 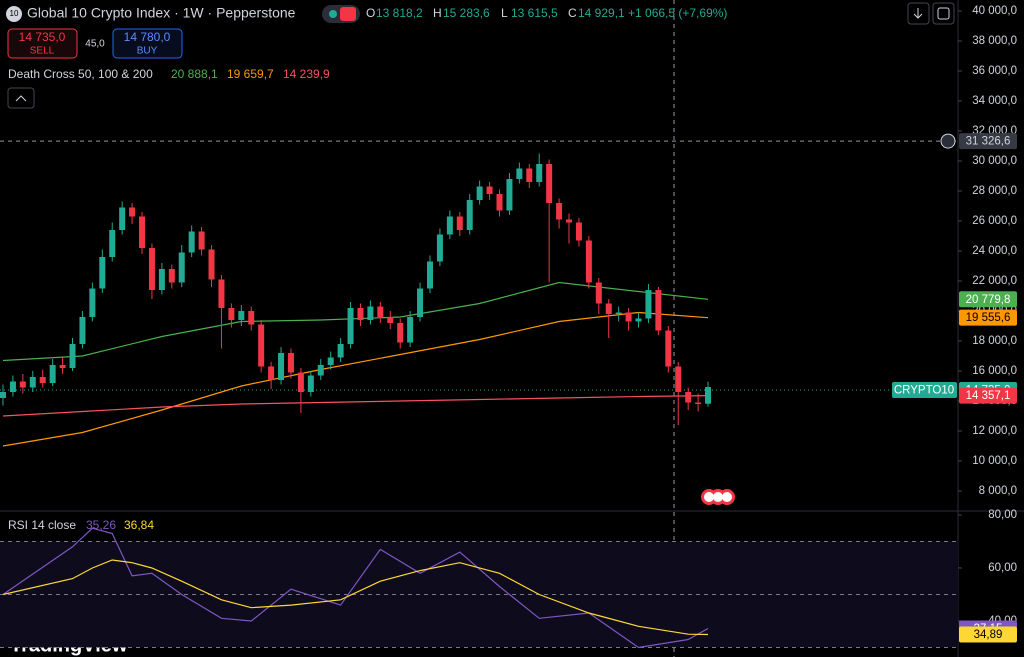 I want to click on collapse-icon, so click(x=21, y=98).